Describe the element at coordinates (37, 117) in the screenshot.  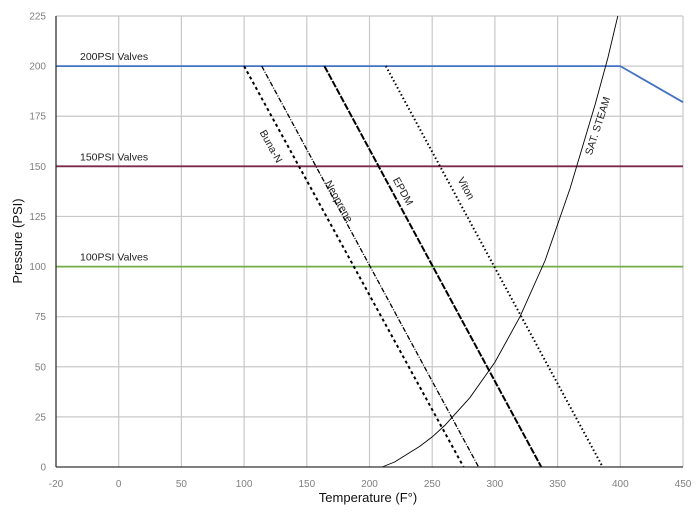
I see `y-tick-label: 175` at that location.